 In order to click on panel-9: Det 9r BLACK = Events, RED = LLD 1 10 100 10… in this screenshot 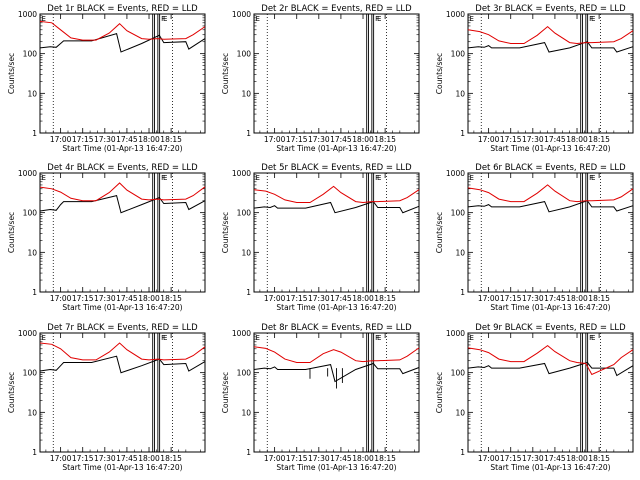, I will do `click(534, 397)`.